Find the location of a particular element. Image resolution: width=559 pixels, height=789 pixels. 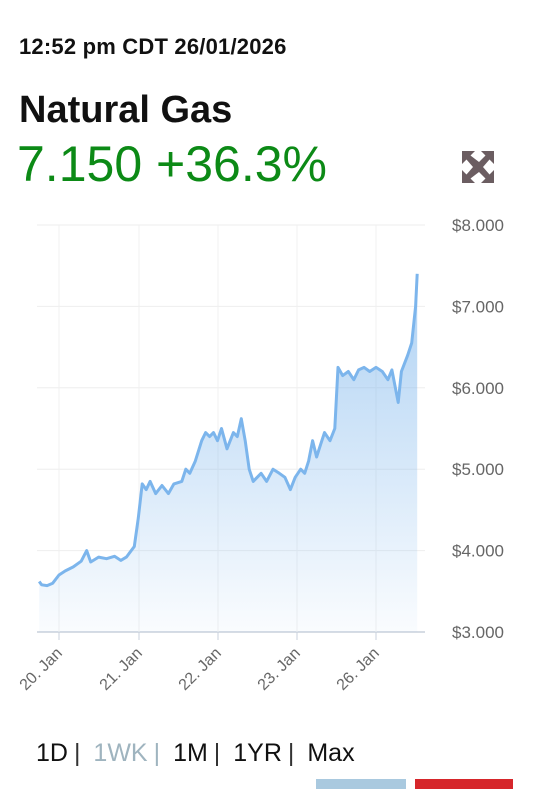

red-button is located at coordinates (464, 784).